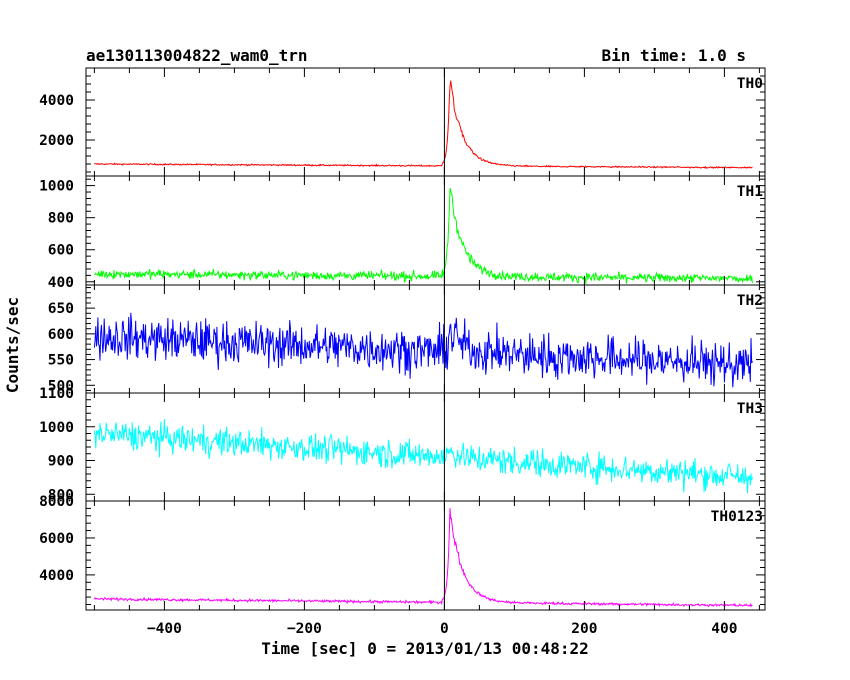  Describe the element at coordinates (674, 55) in the screenshot. I see `bin-time-label: Bin time: 1.0 s` at that location.